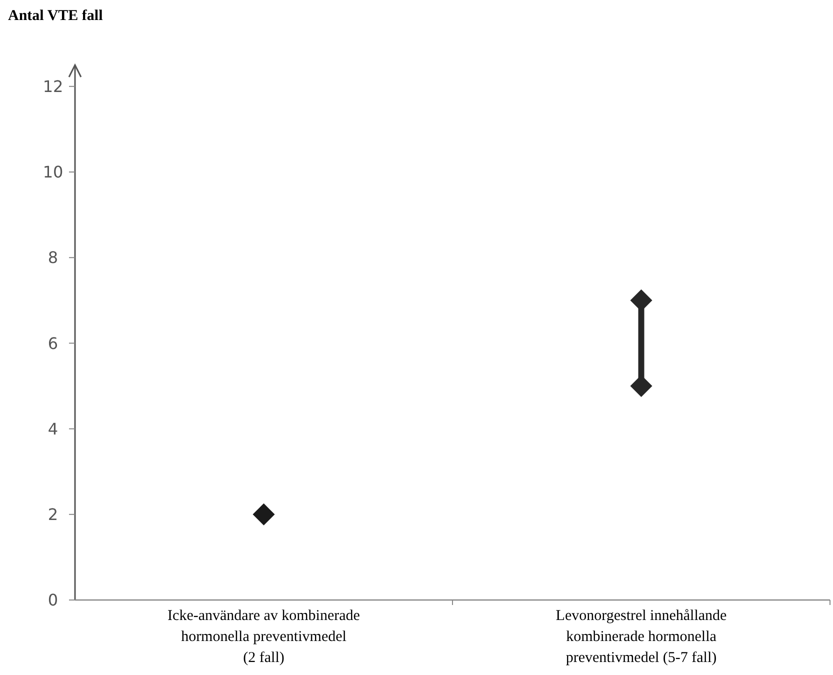  What do you see at coordinates (53, 428) in the screenshot?
I see `y-tick-label: 4` at bounding box center [53, 428].